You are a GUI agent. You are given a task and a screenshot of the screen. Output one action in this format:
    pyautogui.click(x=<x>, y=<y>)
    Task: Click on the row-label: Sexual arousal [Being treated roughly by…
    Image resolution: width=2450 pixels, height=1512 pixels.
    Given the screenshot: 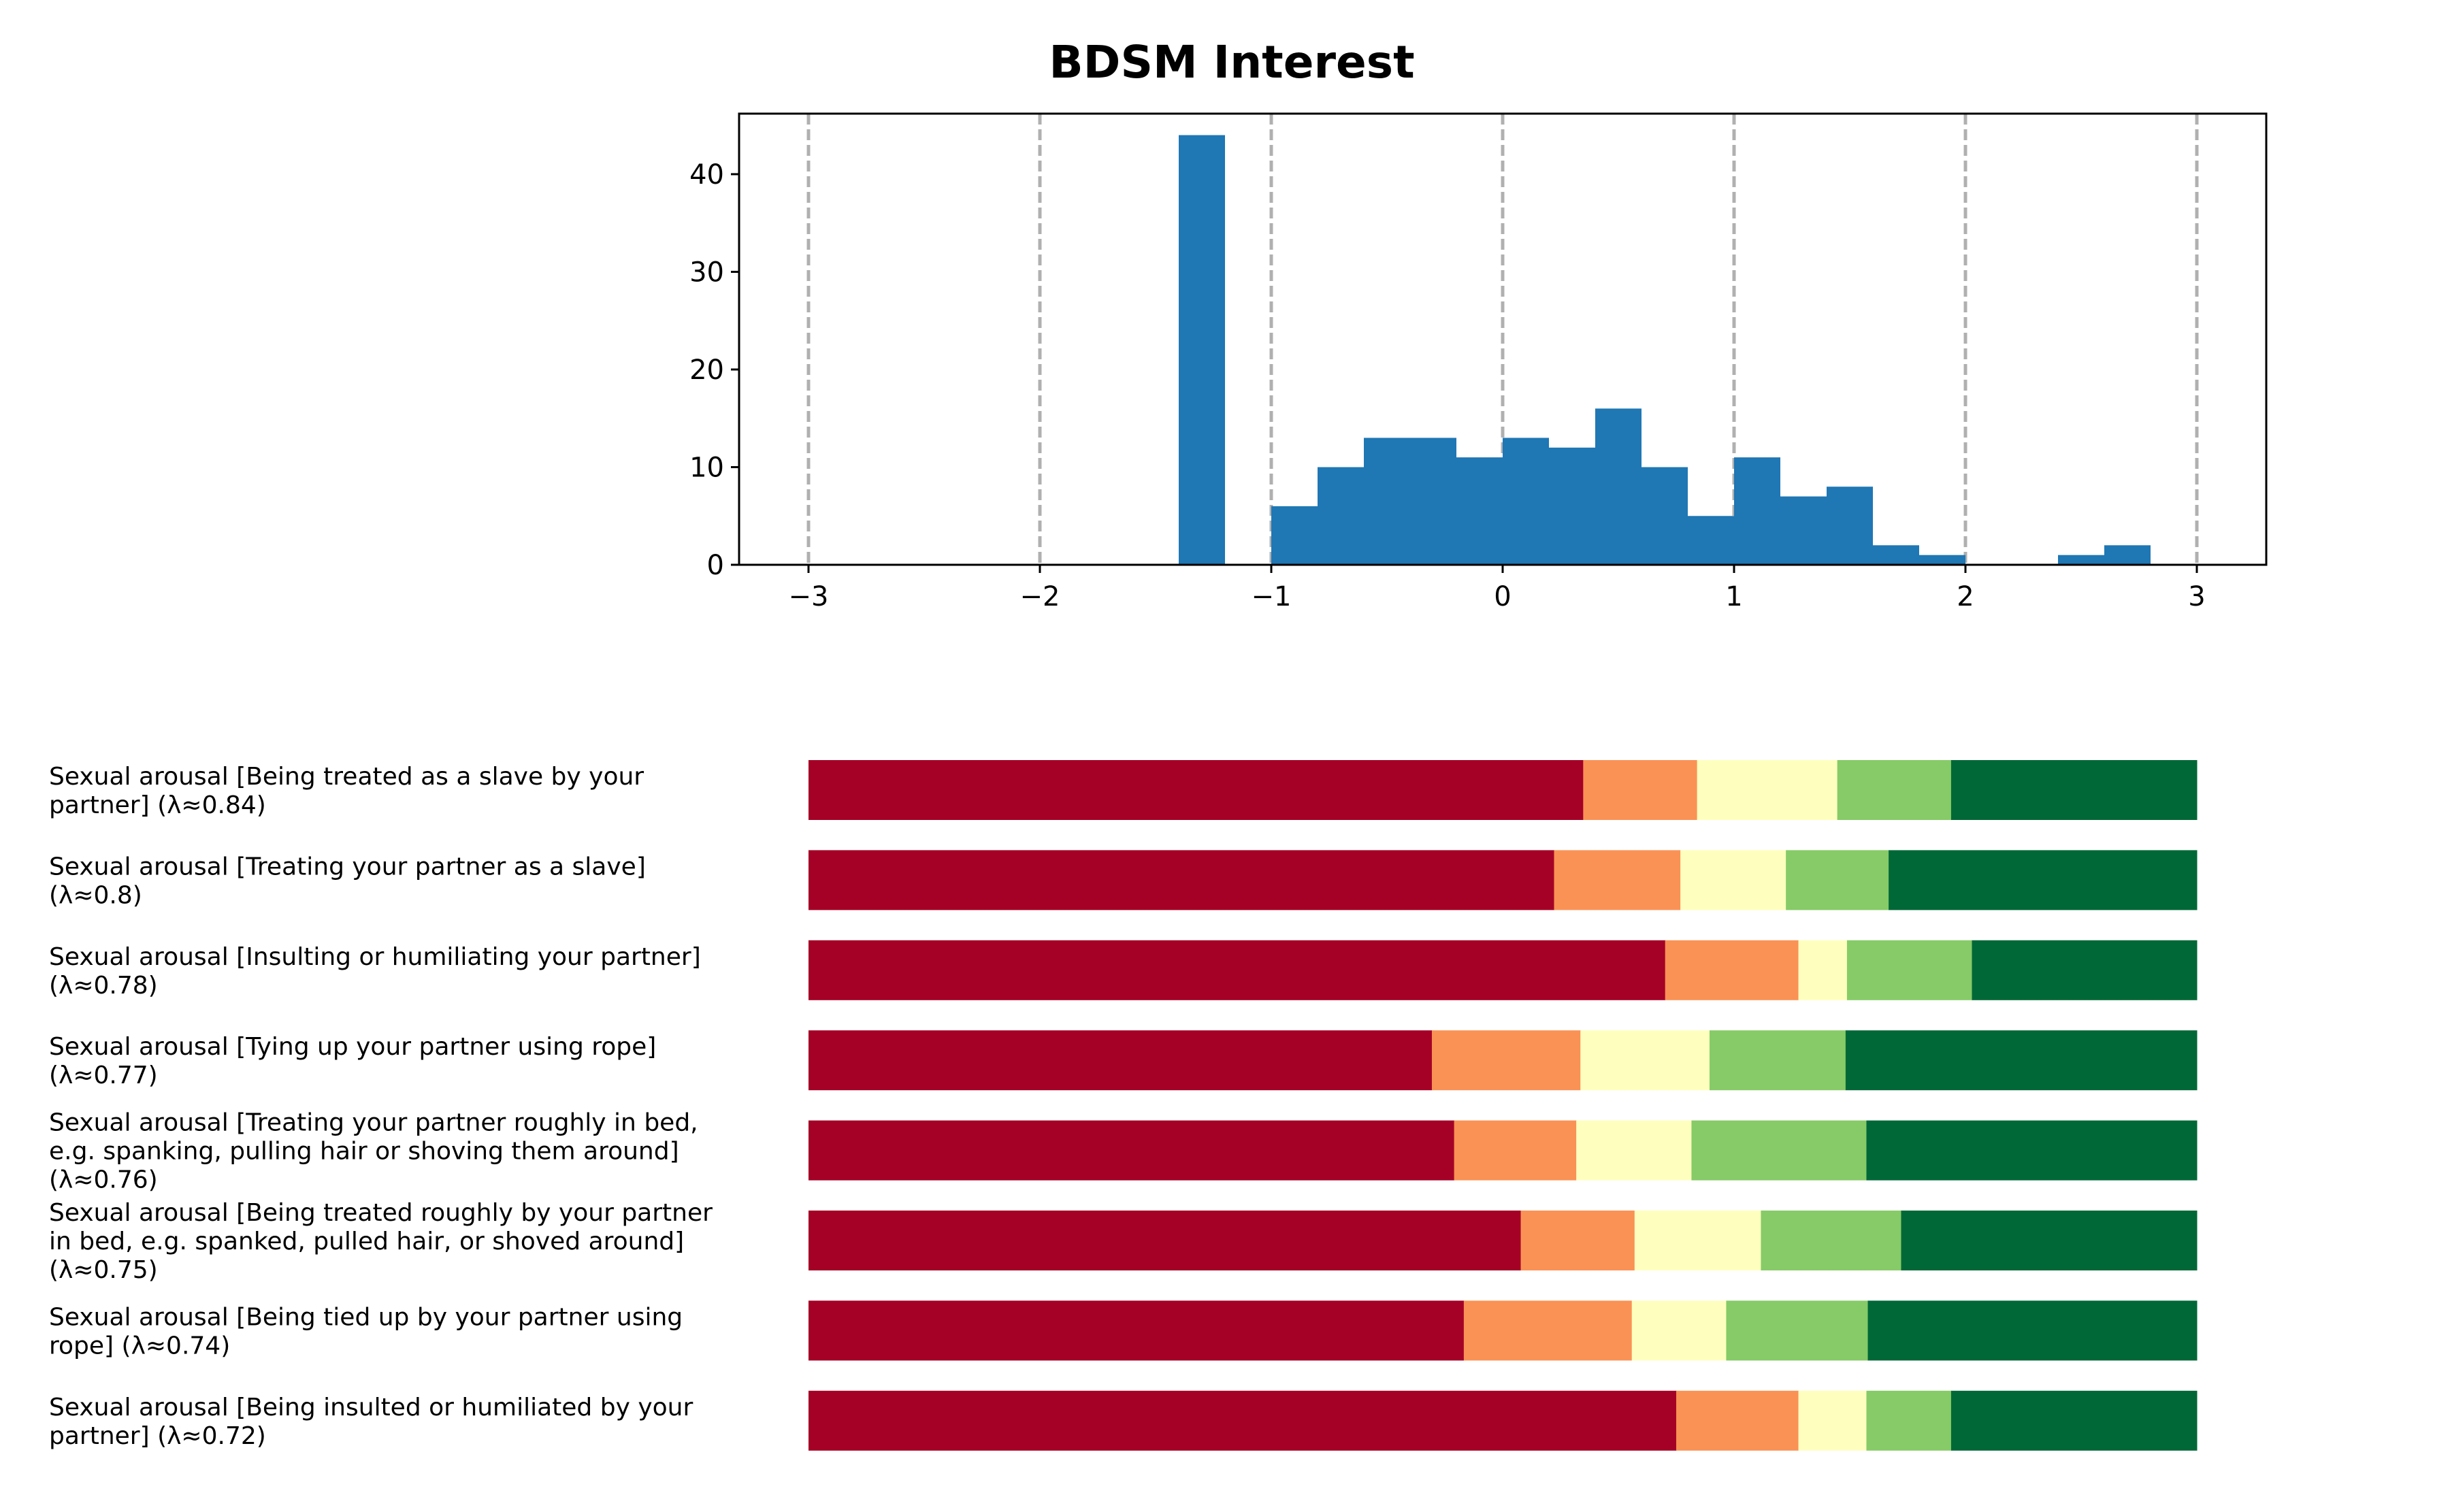 What is the action you would take?
    pyautogui.click(x=381, y=1241)
    